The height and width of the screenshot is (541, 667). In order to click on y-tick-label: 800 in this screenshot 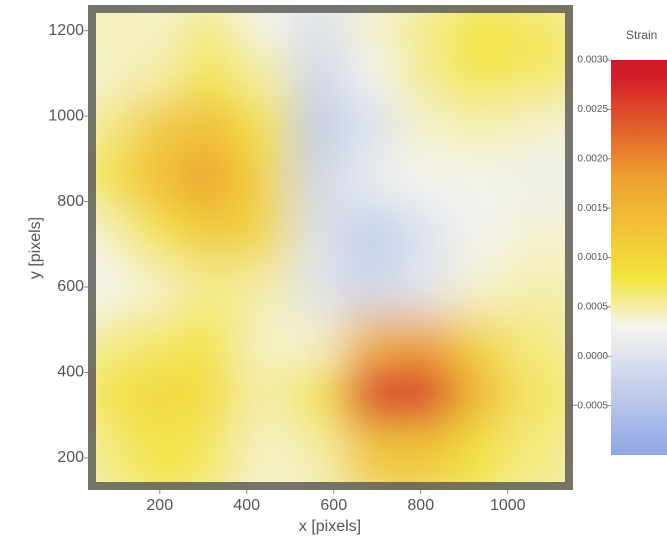, I will do `click(70, 201)`.